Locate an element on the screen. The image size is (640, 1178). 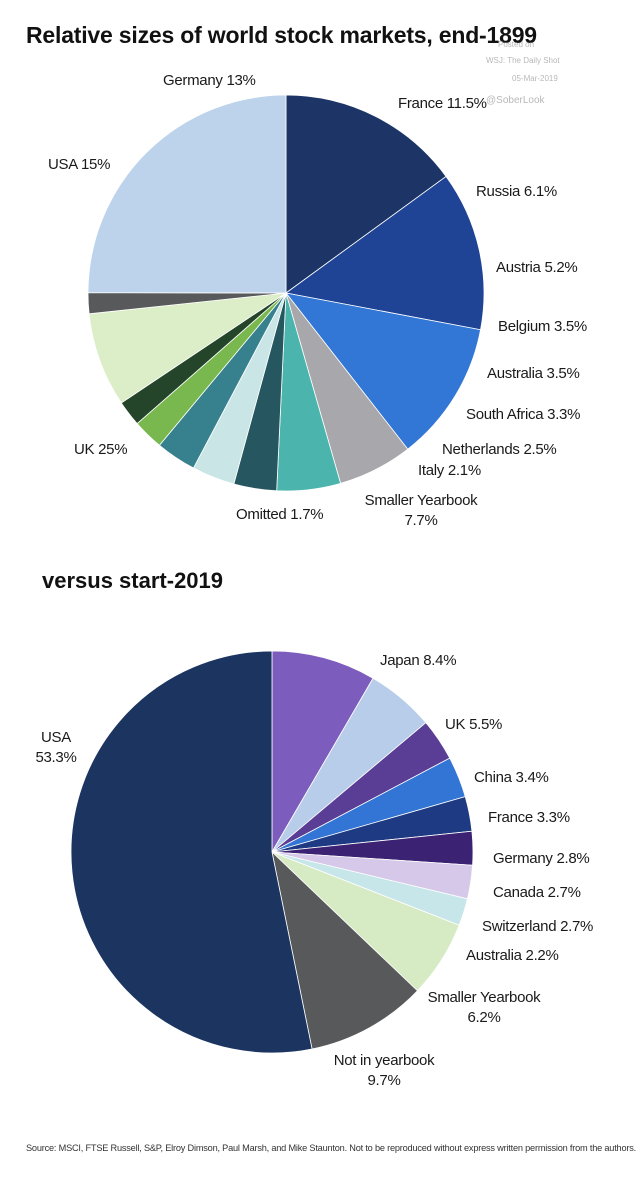
label-1899-australia: Australia 3.5% is located at coordinates (533, 373).